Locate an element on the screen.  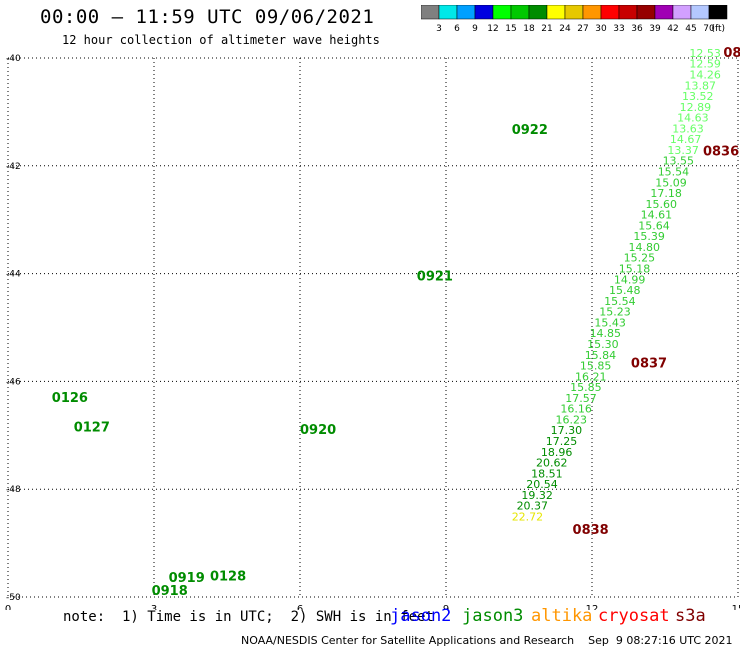
wave-height-label: 15.43 is located at coordinates (610, 322).